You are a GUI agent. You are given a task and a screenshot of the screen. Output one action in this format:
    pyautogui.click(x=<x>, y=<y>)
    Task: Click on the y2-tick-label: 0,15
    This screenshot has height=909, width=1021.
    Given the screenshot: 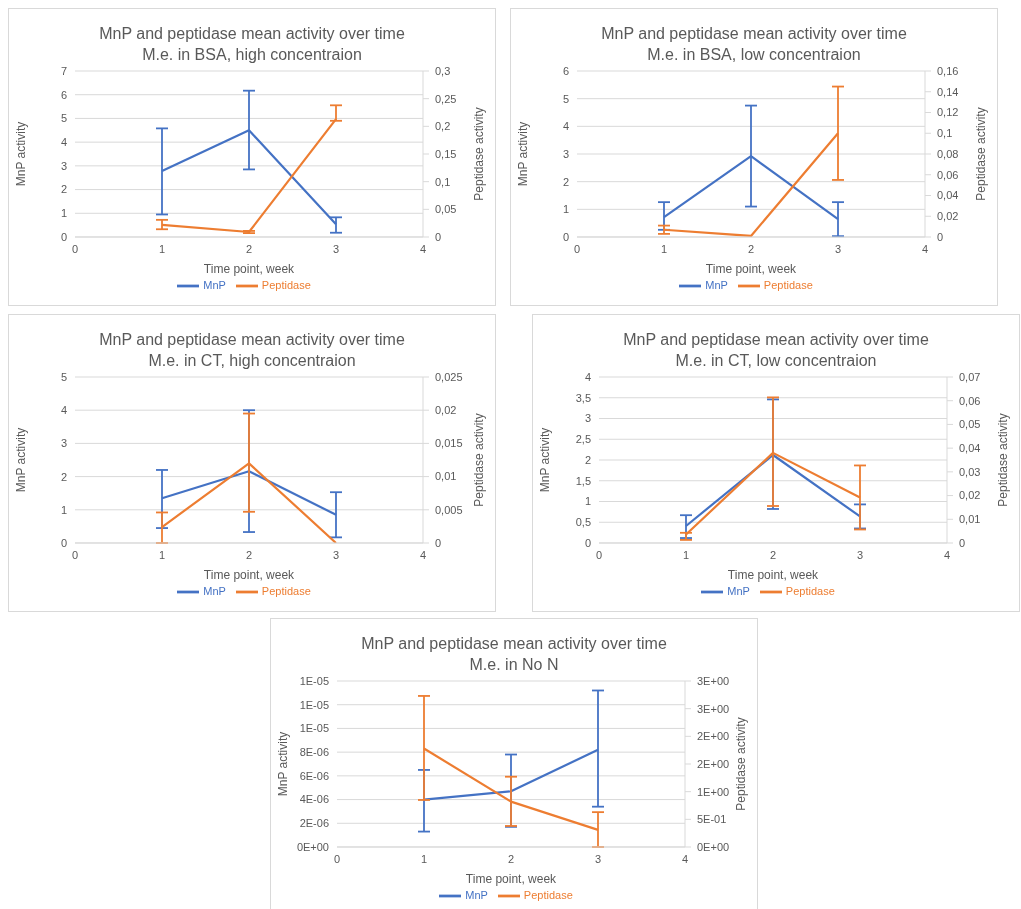 What is the action you would take?
    pyautogui.click(x=446, y=153)
    